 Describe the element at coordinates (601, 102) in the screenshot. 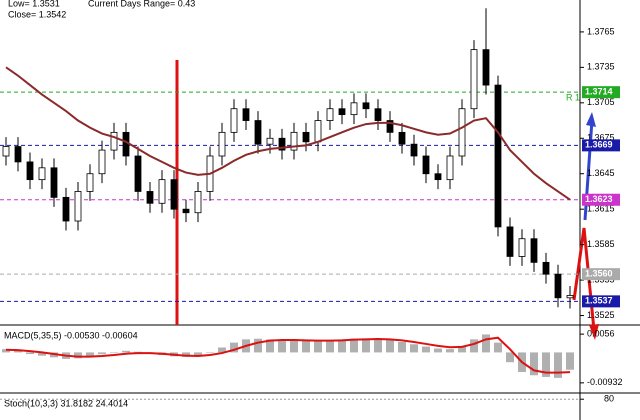

I see `y-tick-label: 1.3705` at that location.